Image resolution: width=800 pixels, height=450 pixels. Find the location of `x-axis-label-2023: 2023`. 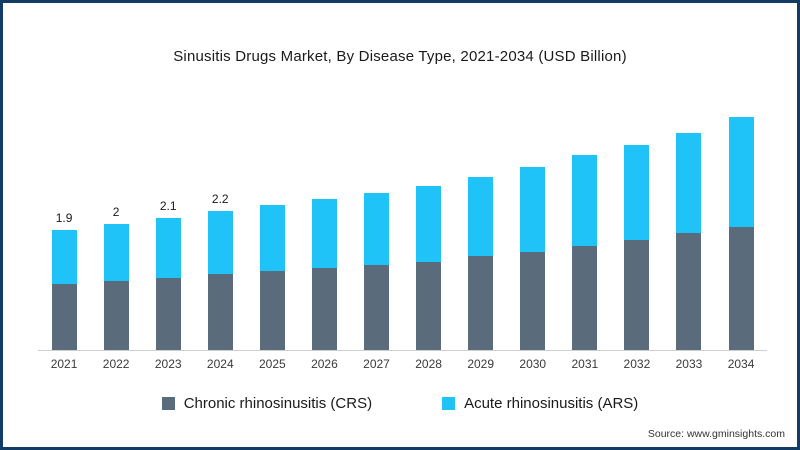

x-axis-label-2023: 2023 is located at coordinates (168, 364).